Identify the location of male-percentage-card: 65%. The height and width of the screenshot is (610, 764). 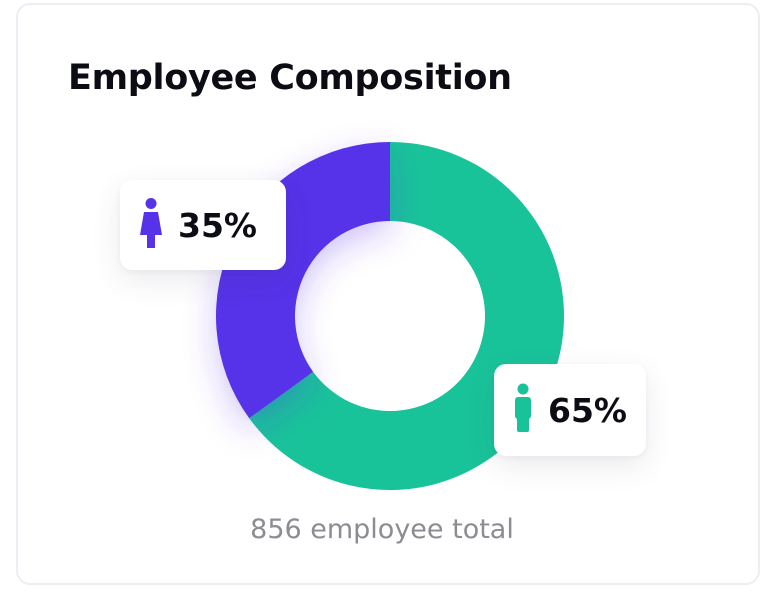
(570, 410).